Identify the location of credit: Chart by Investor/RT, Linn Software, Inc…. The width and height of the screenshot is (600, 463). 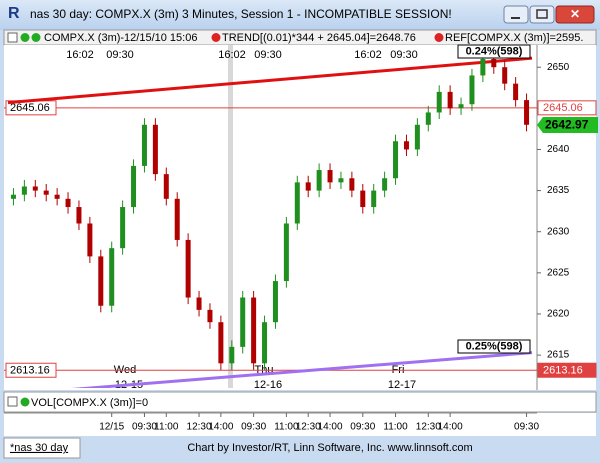
(329, 448).